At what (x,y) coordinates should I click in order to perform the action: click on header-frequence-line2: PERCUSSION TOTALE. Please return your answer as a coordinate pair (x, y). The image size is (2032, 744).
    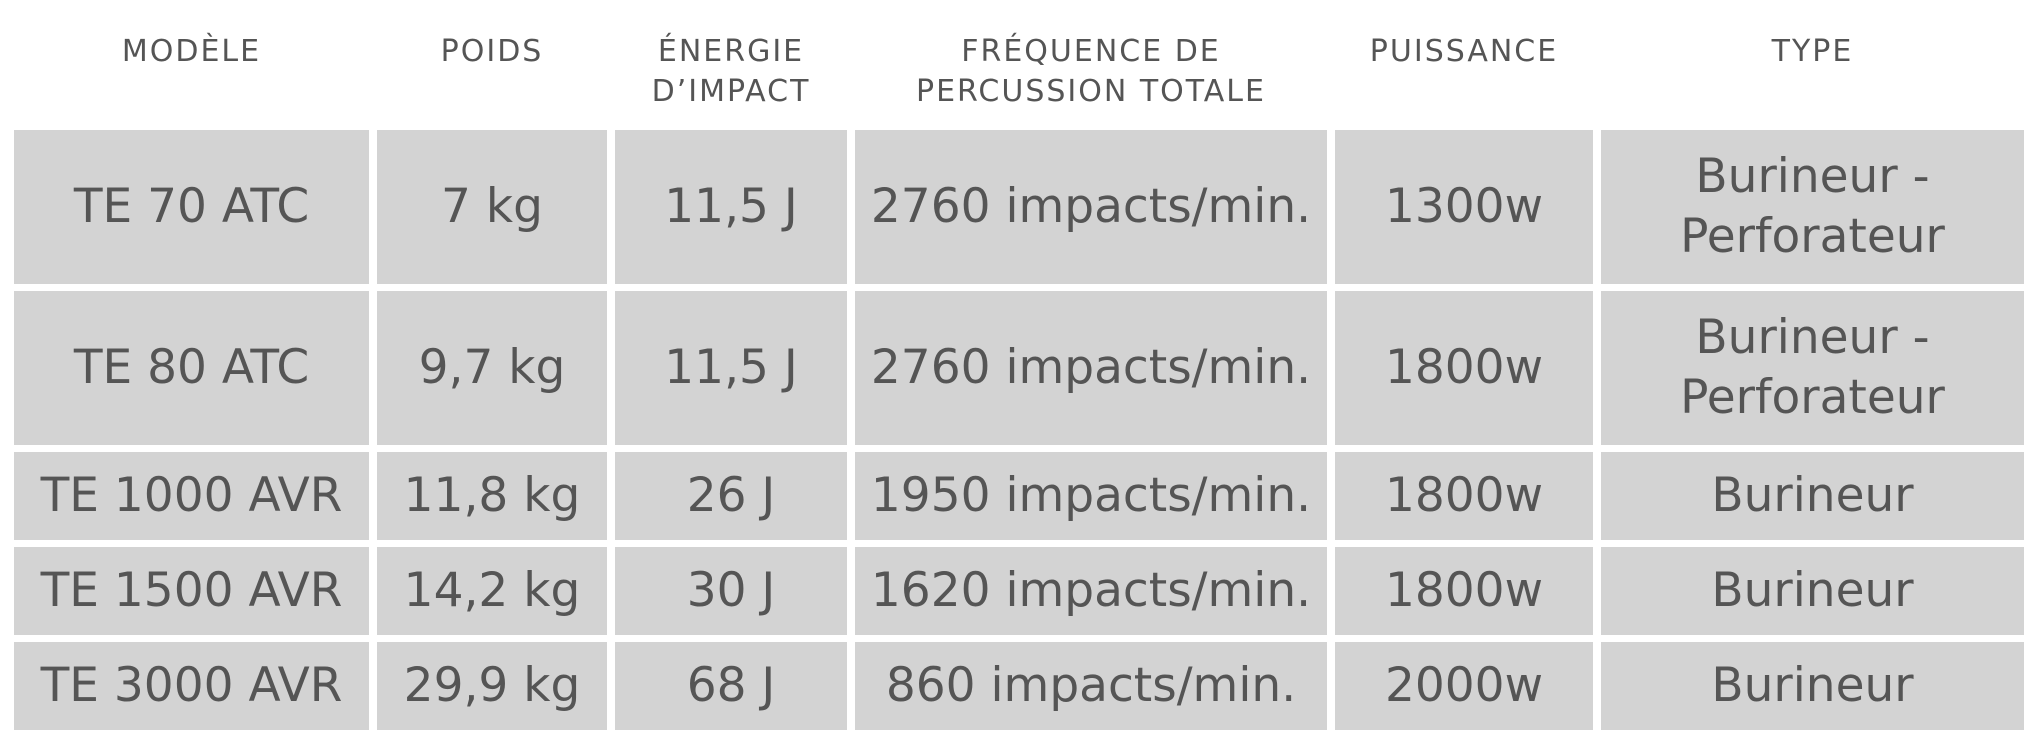
    Looking at the image, I should click on (1091, 91).